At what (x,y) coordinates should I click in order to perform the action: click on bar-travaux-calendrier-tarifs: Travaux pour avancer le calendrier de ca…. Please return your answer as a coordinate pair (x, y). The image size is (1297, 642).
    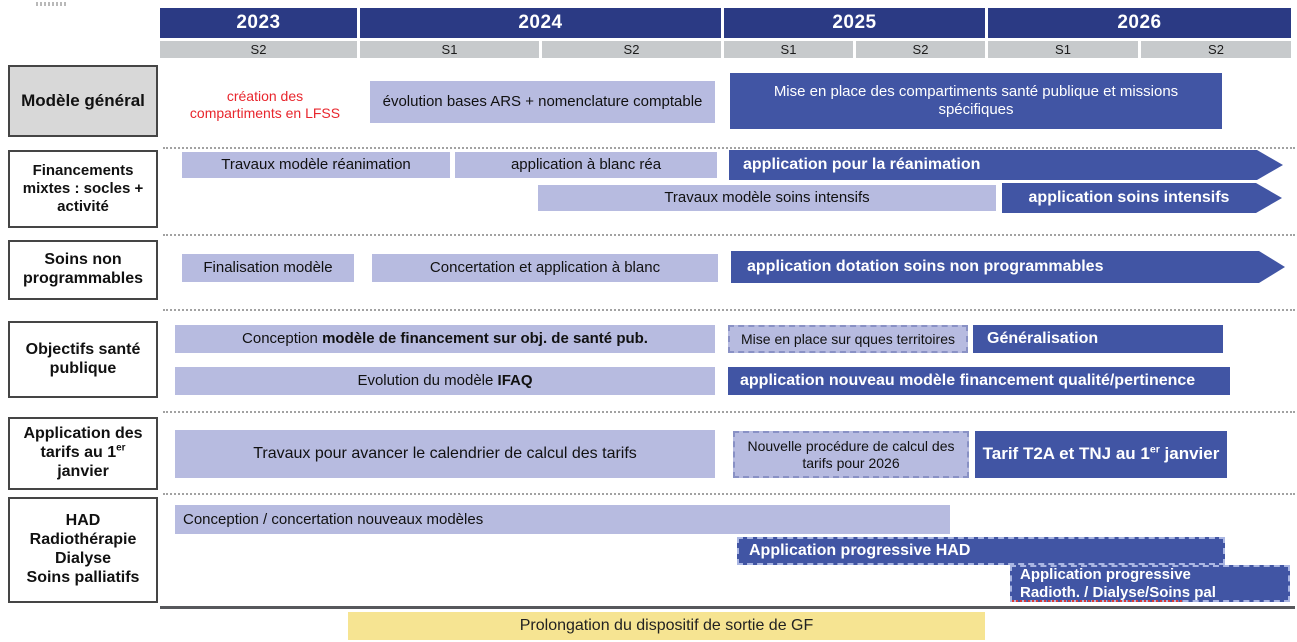
    Looking at the image, I should click on (445, 454).